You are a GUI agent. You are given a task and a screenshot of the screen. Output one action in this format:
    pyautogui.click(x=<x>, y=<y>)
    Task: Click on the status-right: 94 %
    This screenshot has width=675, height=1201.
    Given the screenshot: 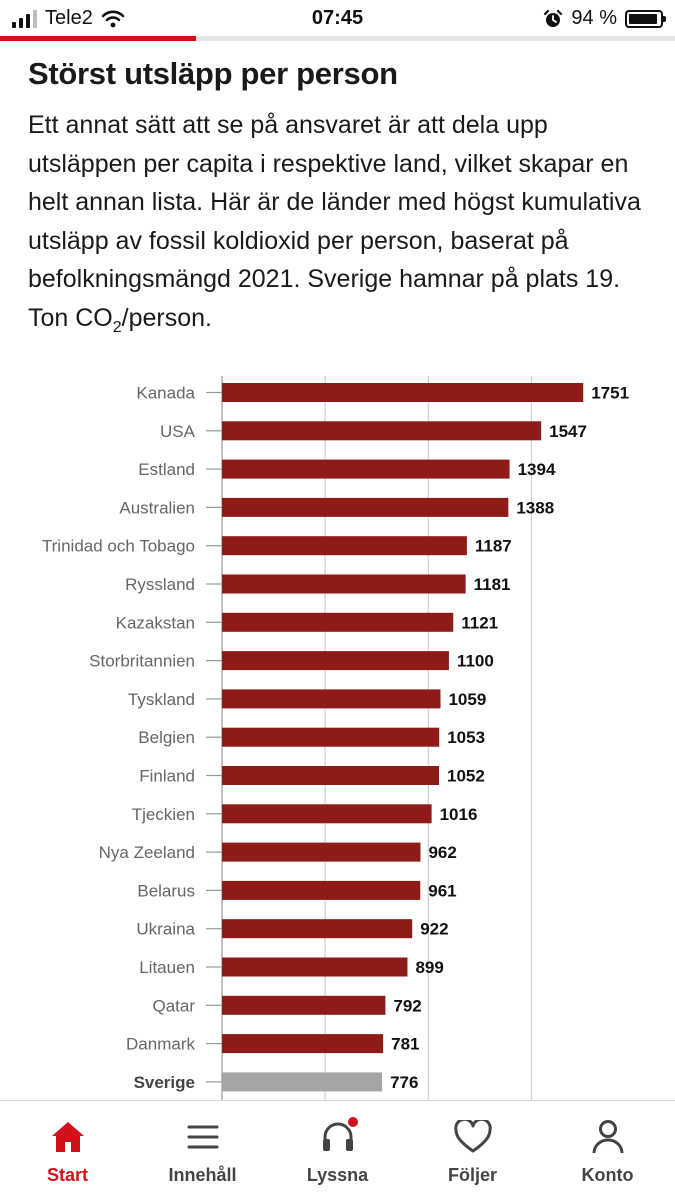 What is the action you would take?
    pyautogui.click(x=604, y=18)
    